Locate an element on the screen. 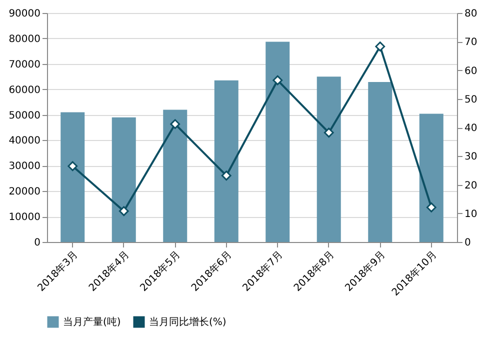 Image resolution: width=485 pixels, height=338 pixels. y-tick-label: 70000 is located at coordinates (24, 64).